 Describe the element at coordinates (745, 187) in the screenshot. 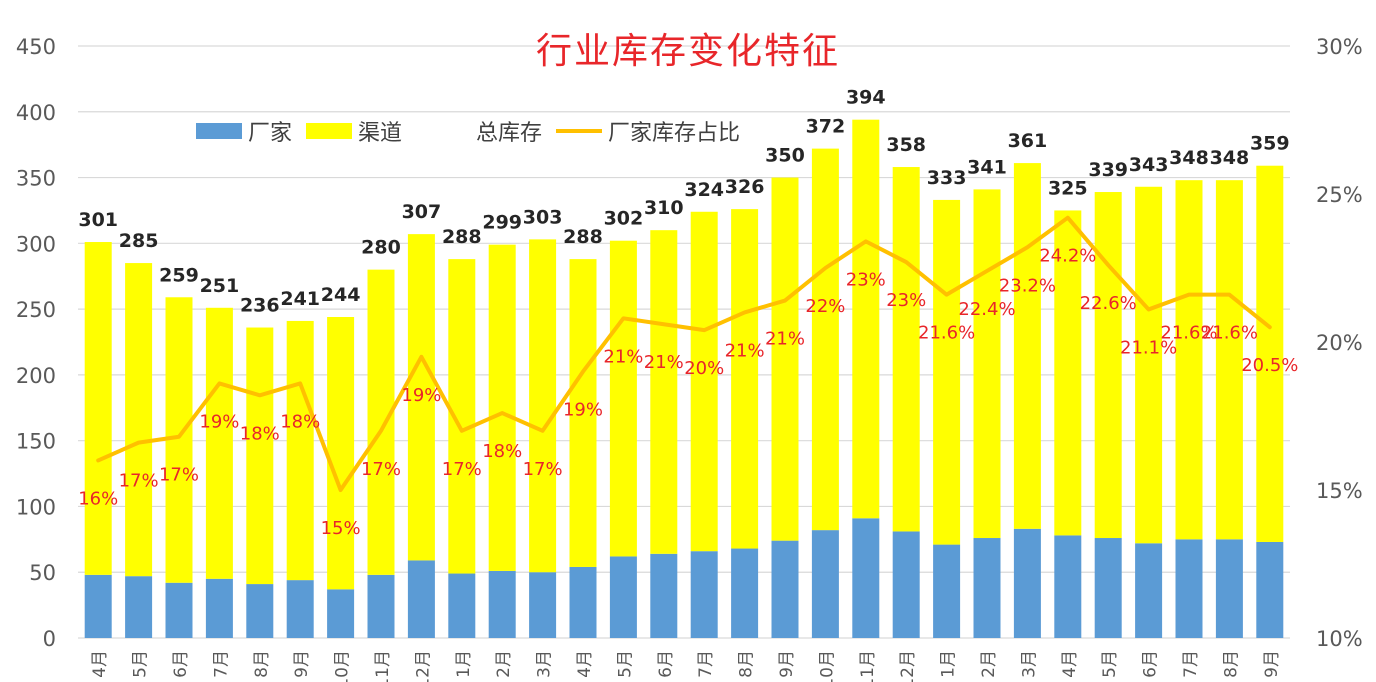

I see `total-label: 326` at that location.